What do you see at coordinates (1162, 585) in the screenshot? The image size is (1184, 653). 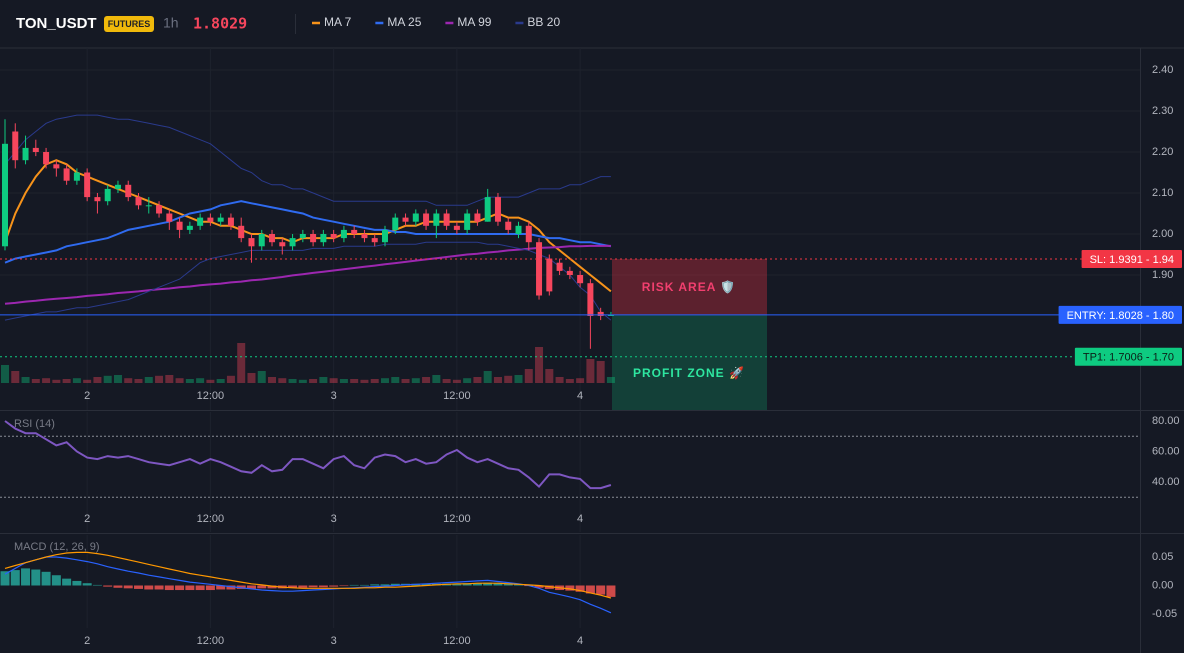 I see `y-tick-label: 0.00` at bounding box center [1162, 585].